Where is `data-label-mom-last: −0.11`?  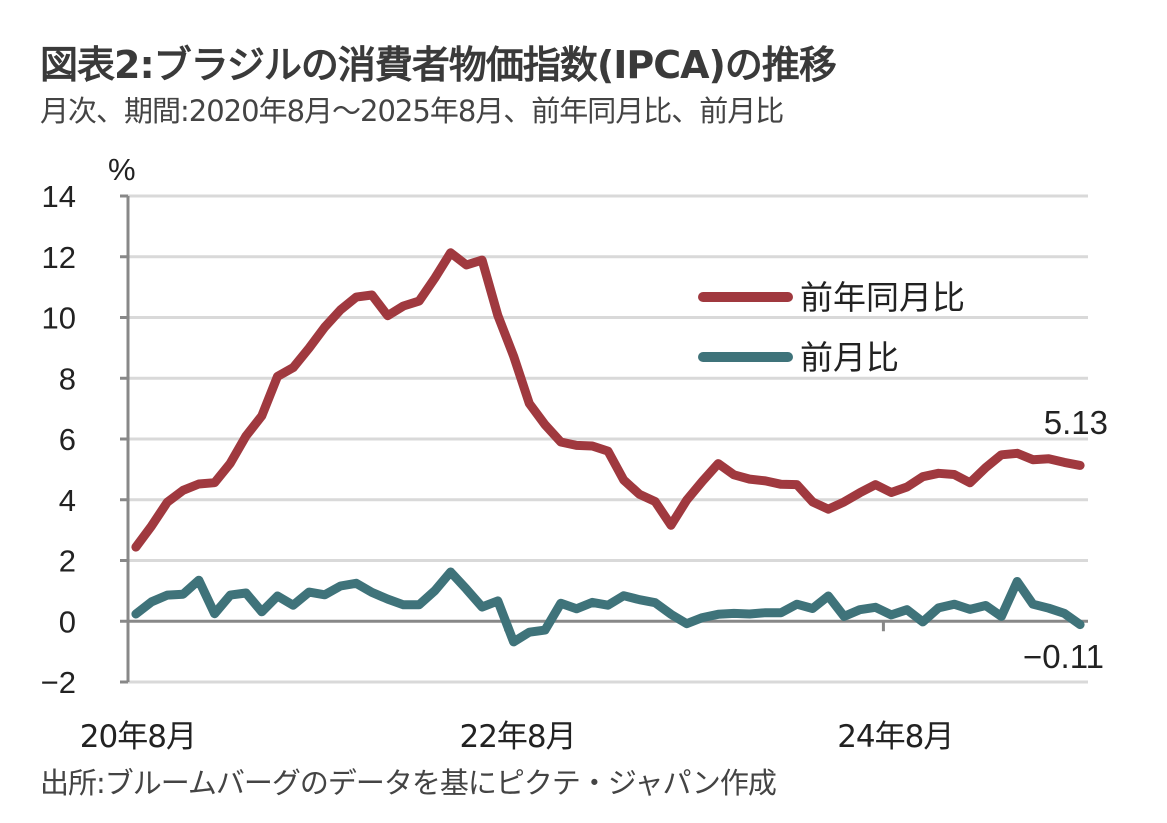
data-label-mom-last: −0.11 is located at coordinates (1063, 656).